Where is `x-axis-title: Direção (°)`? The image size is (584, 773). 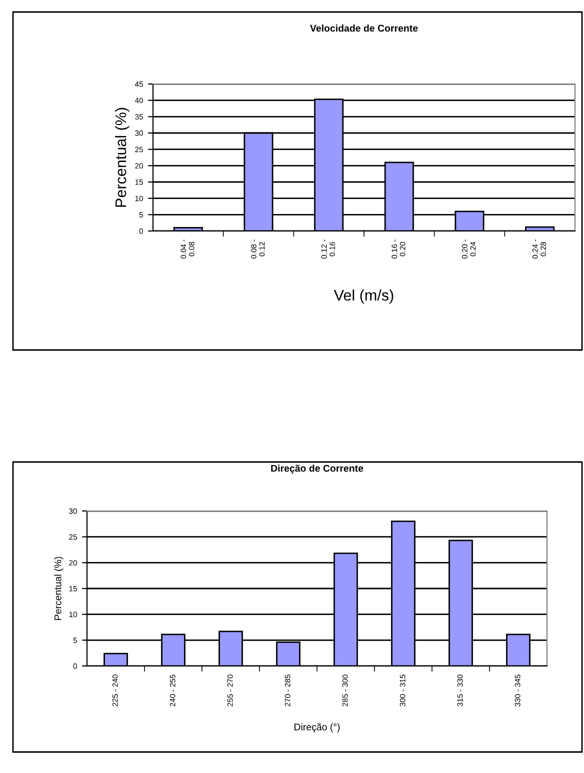 x-axis-title: Direção (°) is located at coordinates (317, 727).